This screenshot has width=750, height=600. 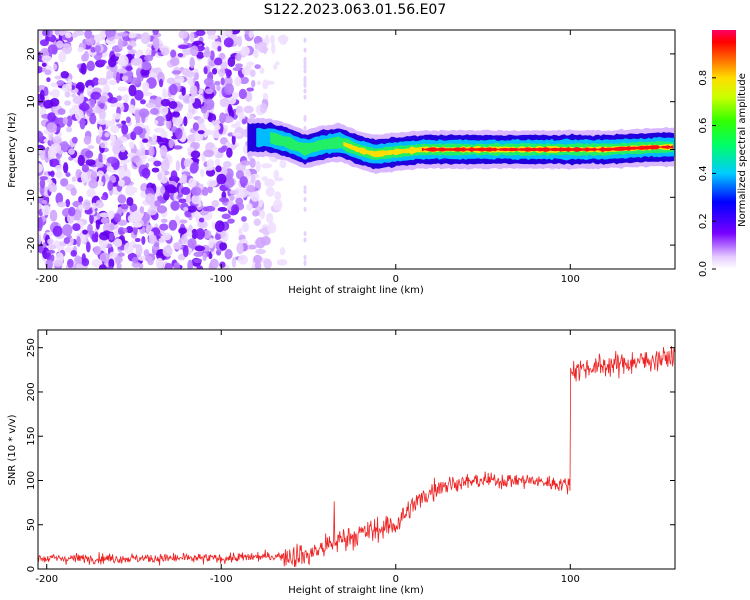 I want to click on colorbar-ticks: 0.0 0.2 0.4 0.6 0.8, so click(x=707, y=173).